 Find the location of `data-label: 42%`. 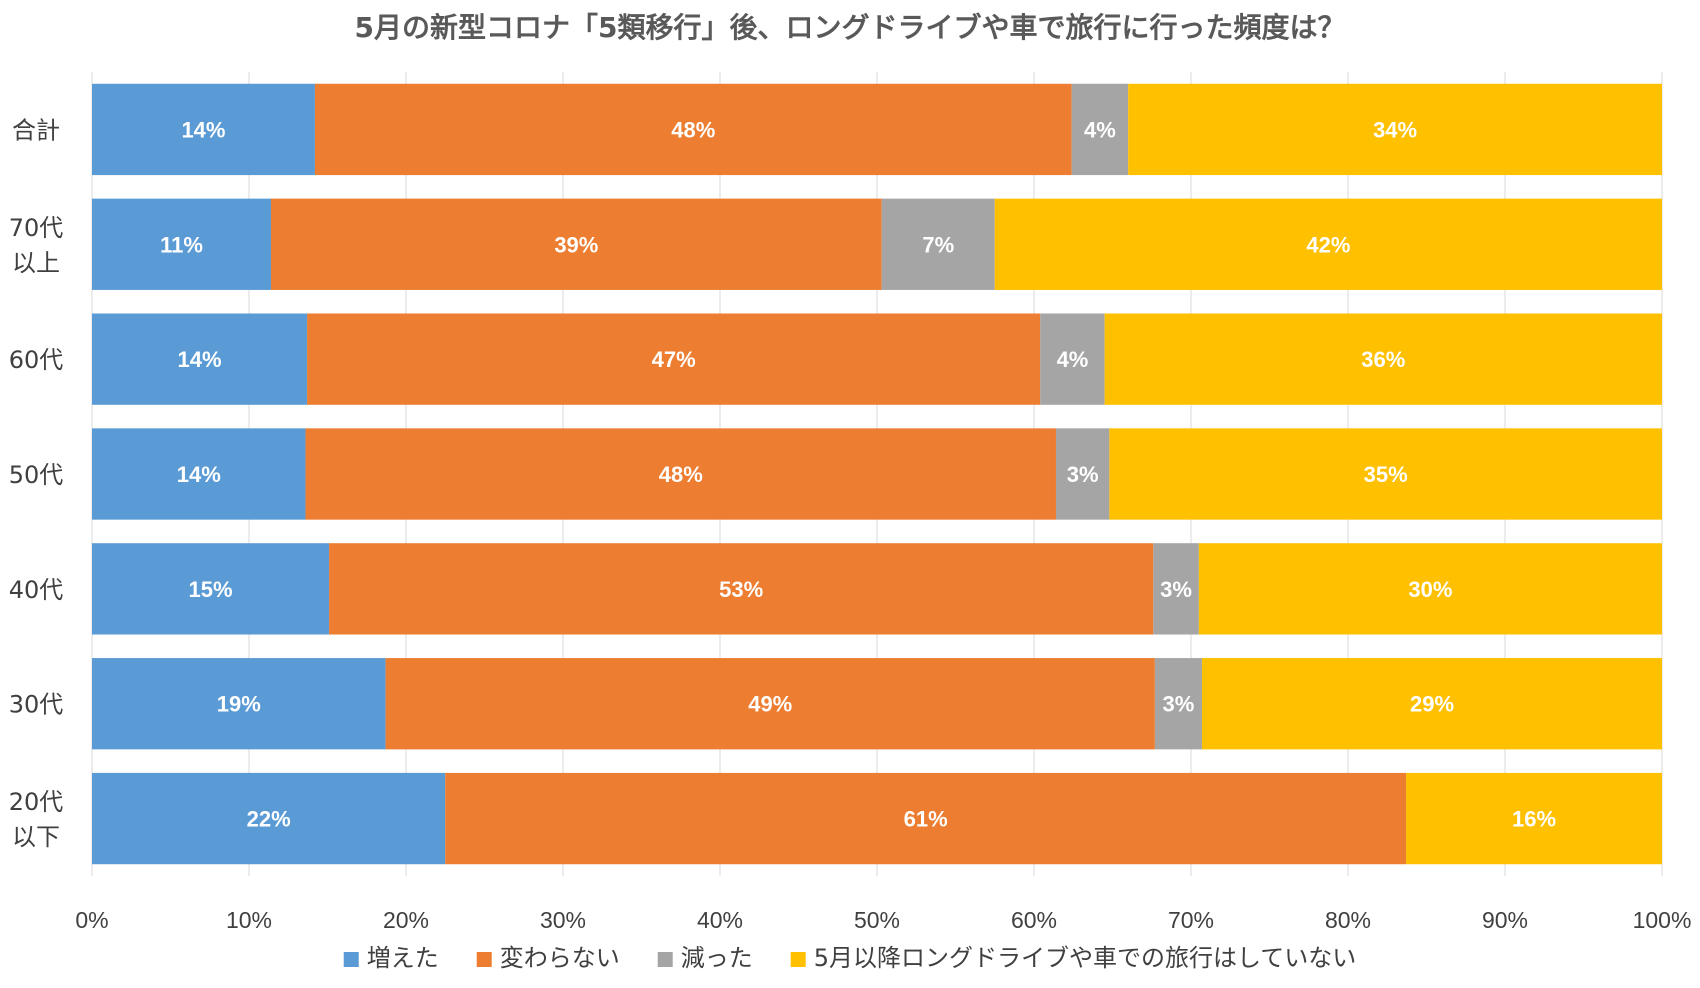

data-label: 42% is located at coordinates (1328, 244).